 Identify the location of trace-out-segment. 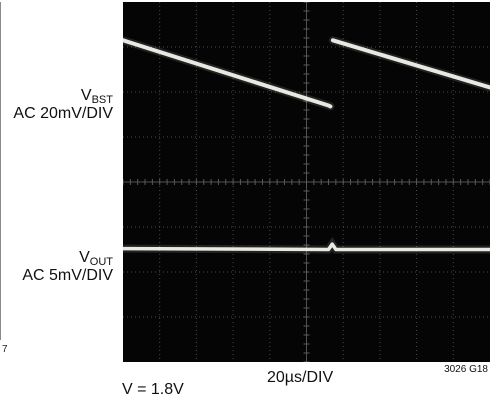
(306, 247).